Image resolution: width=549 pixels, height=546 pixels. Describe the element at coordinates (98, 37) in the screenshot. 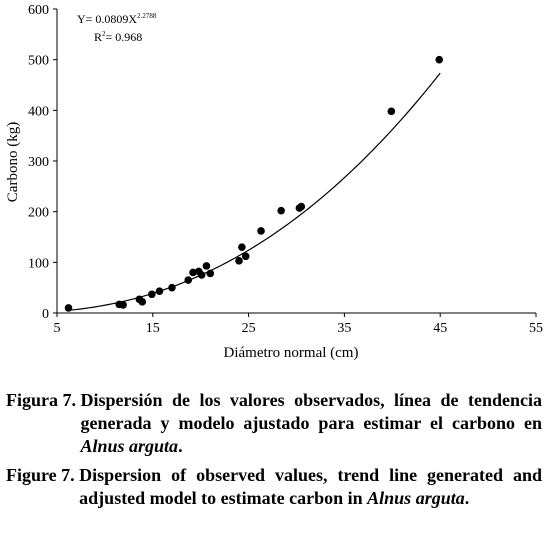

I see `r2-prefix: R` at that location.